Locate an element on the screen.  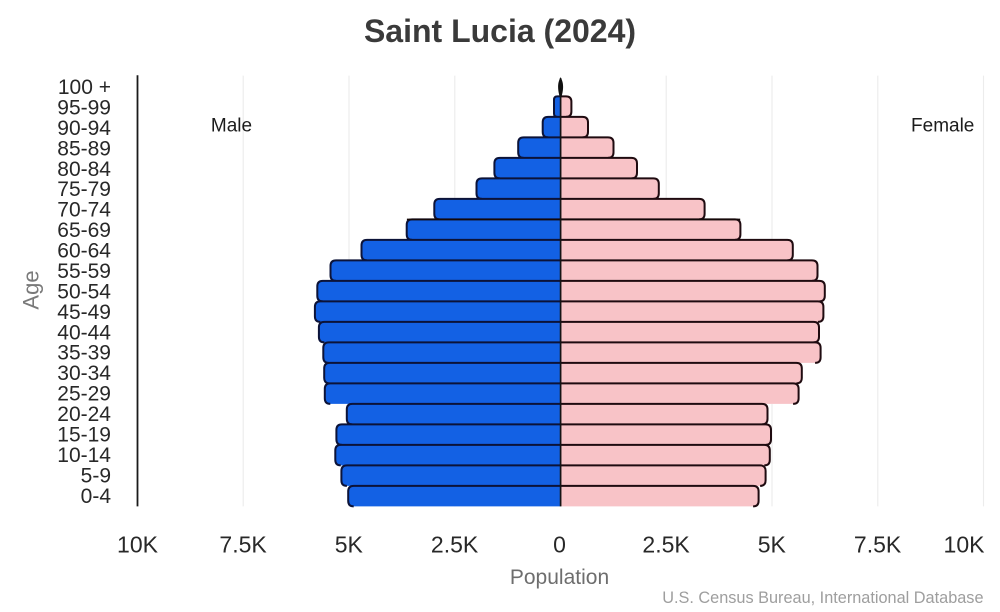
svg-text: 55-59 is located at coordinates (84, 271).